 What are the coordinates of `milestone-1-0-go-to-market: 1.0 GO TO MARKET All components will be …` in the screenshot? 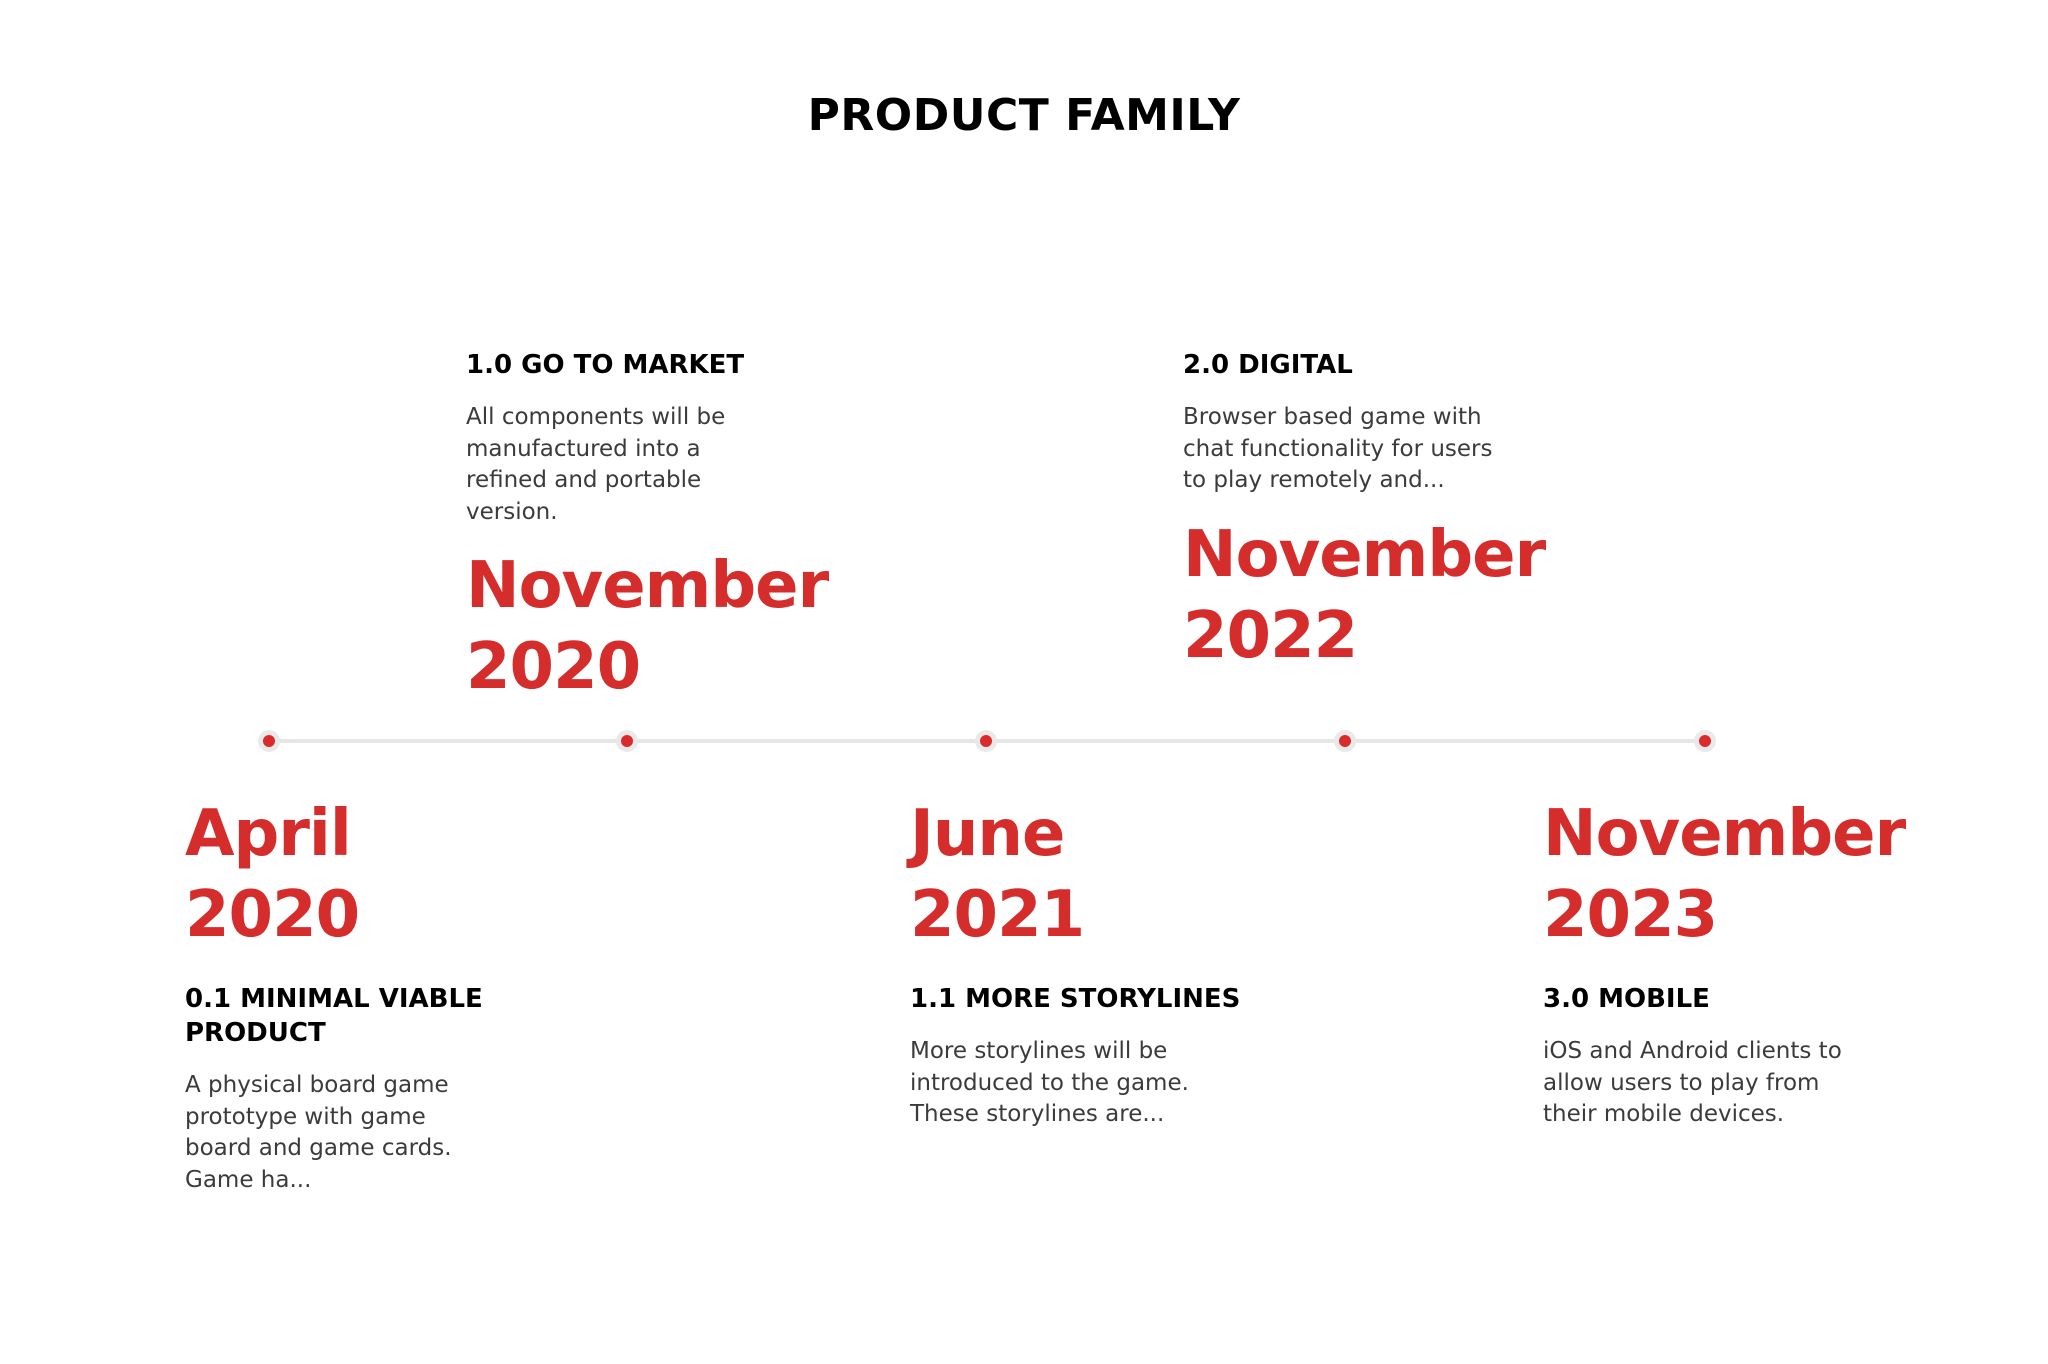 It's located at (661, 528).